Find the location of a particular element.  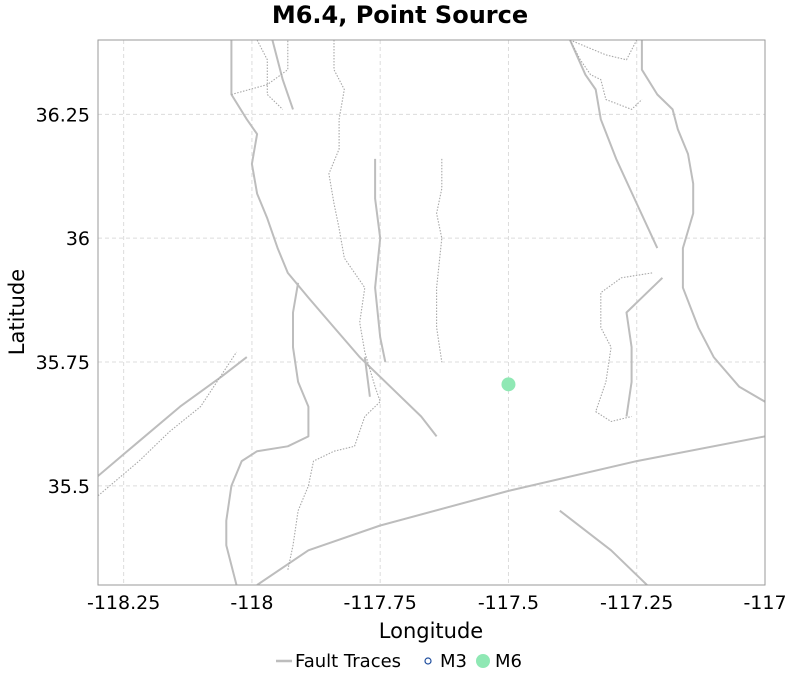

legend-label-m6: M6 is located at coordinates (508, 661).